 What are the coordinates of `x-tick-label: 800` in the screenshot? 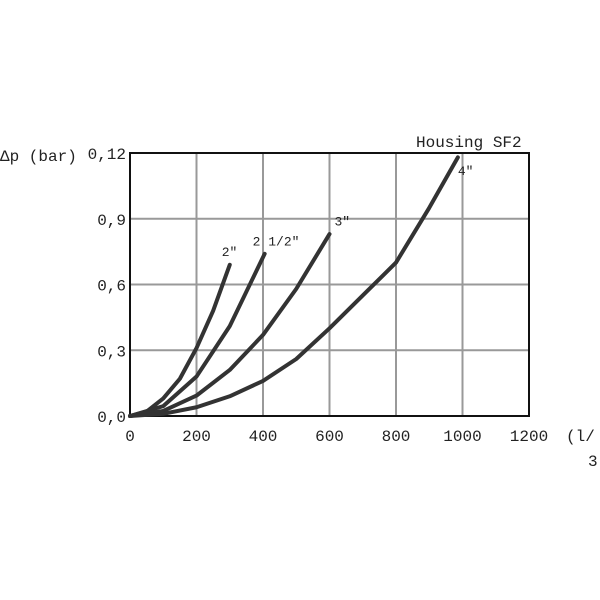 It's located at (396, 437).